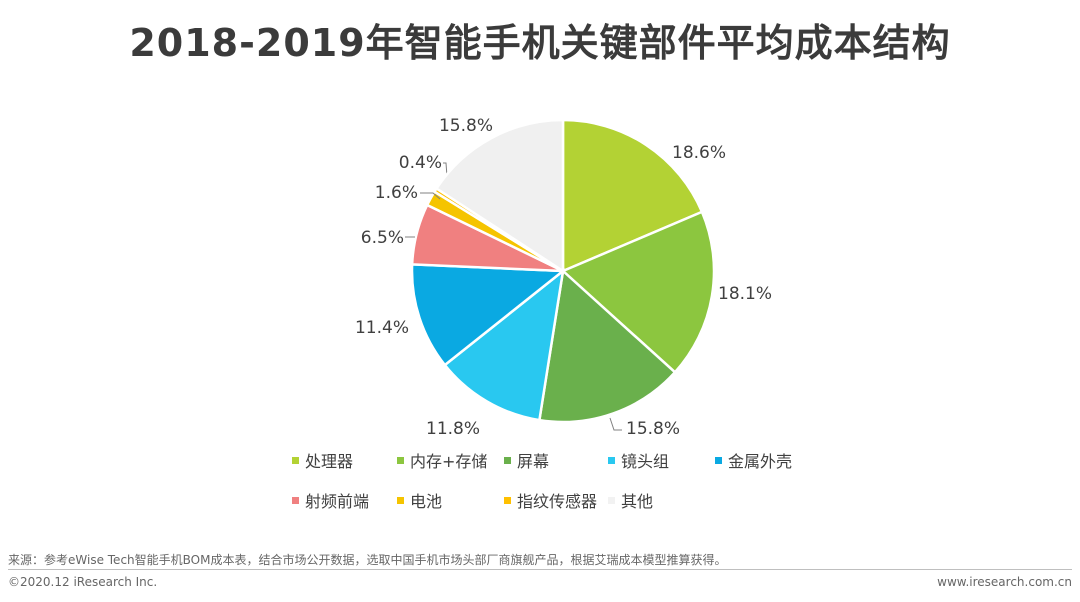 The height and width of the screenshot is (602, 1080). I want to click on legend-label: 指纹传感器, so click(557, 501).